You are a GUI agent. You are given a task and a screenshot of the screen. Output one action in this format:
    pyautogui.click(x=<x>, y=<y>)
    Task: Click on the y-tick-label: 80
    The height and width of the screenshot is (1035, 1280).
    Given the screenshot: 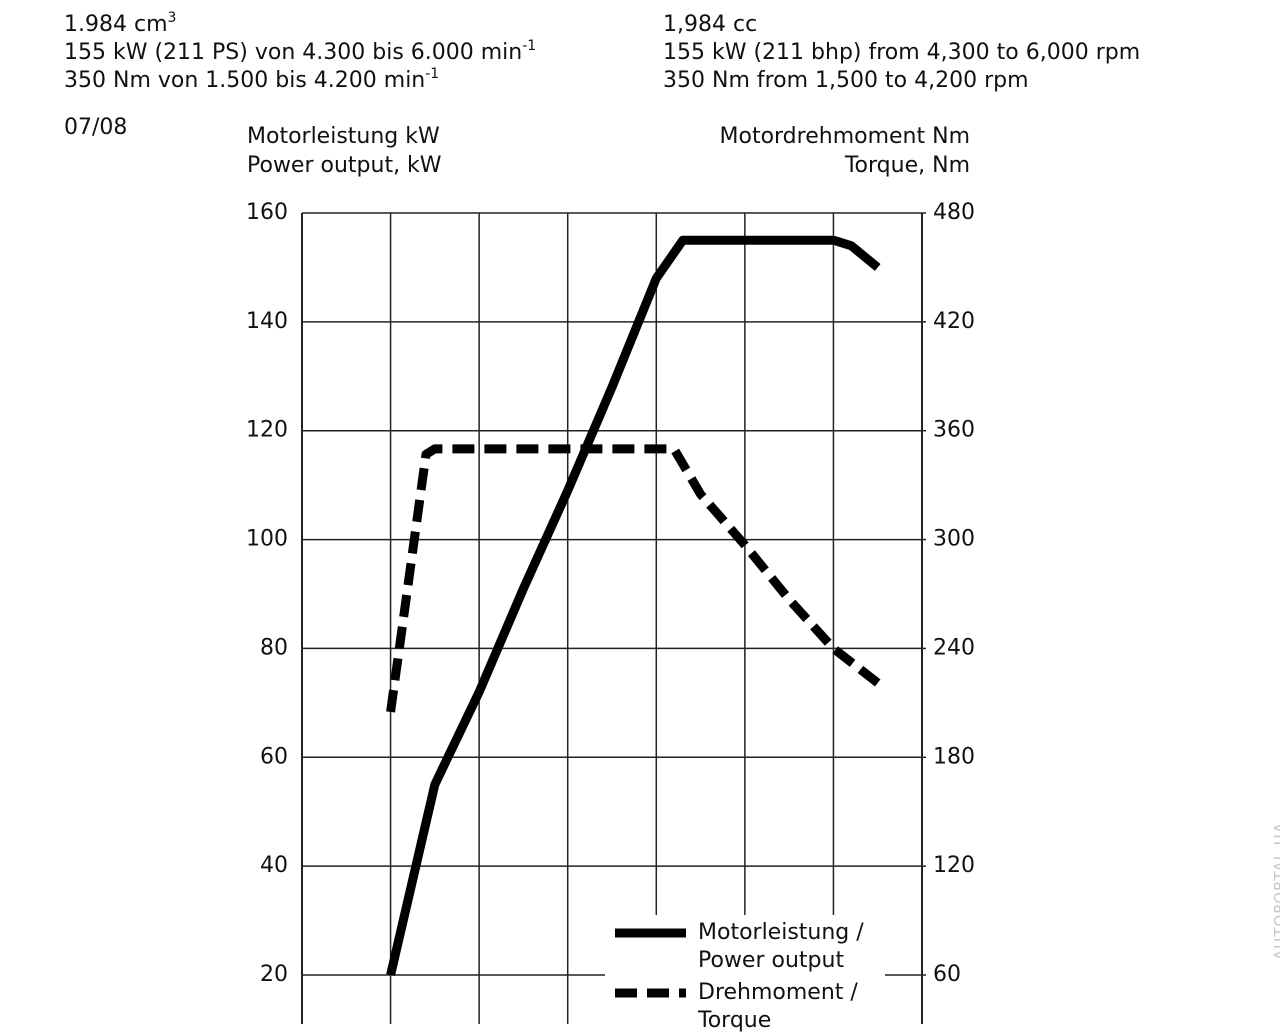 What is the action you would take?
    pyautogui.click(x=274, y=647)
    